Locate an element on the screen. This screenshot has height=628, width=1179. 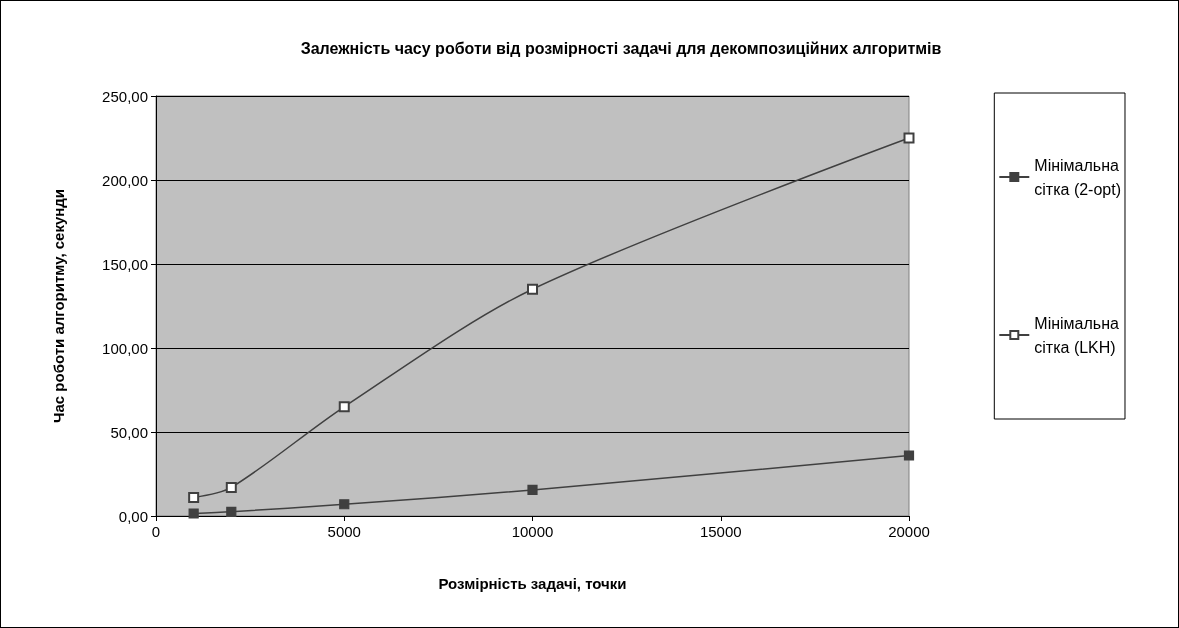
x-tick-label: 0 is located at coordinates (156, 531).